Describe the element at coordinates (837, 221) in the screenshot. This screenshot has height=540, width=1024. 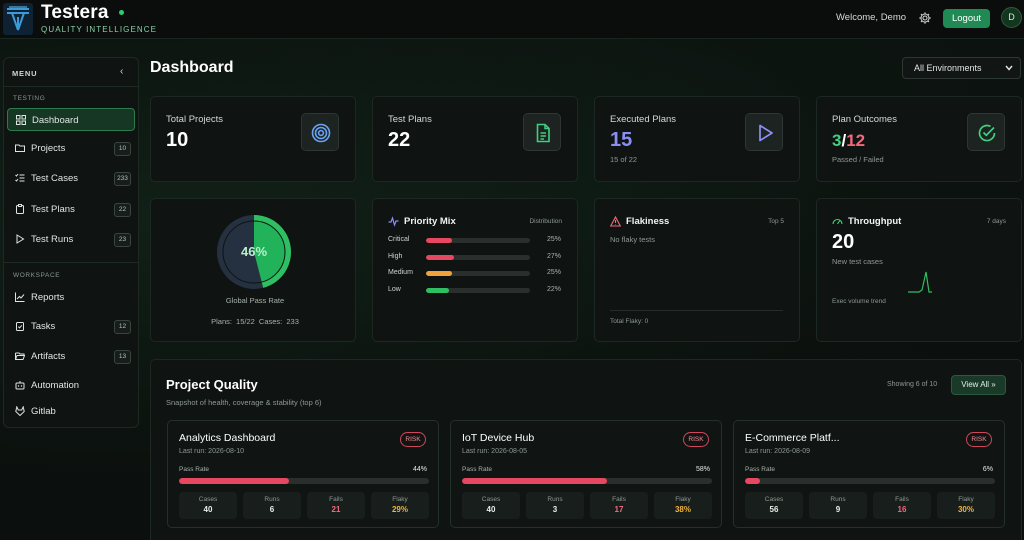
I see `gauge-icon` at that location.